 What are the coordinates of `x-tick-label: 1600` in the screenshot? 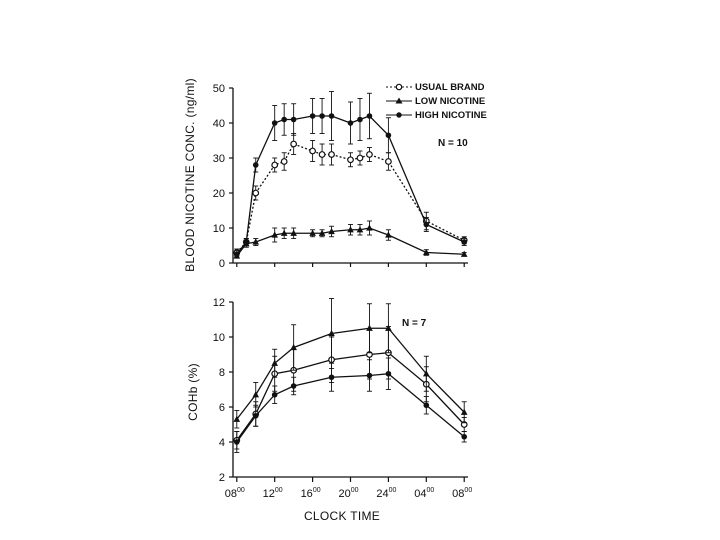 It's located at (311, 493).